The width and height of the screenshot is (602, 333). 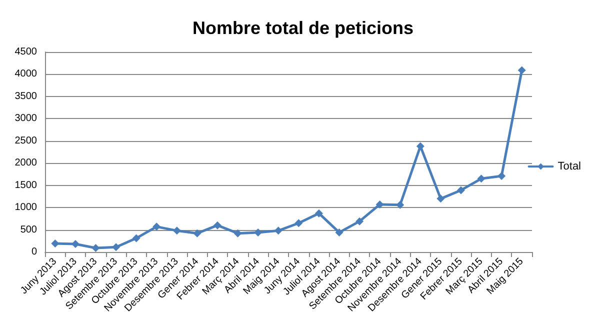 What do you see at coordinates (26, 118) in the screenshot?
I see `y-tick-label: 3000` at bounding box center [26, 118].